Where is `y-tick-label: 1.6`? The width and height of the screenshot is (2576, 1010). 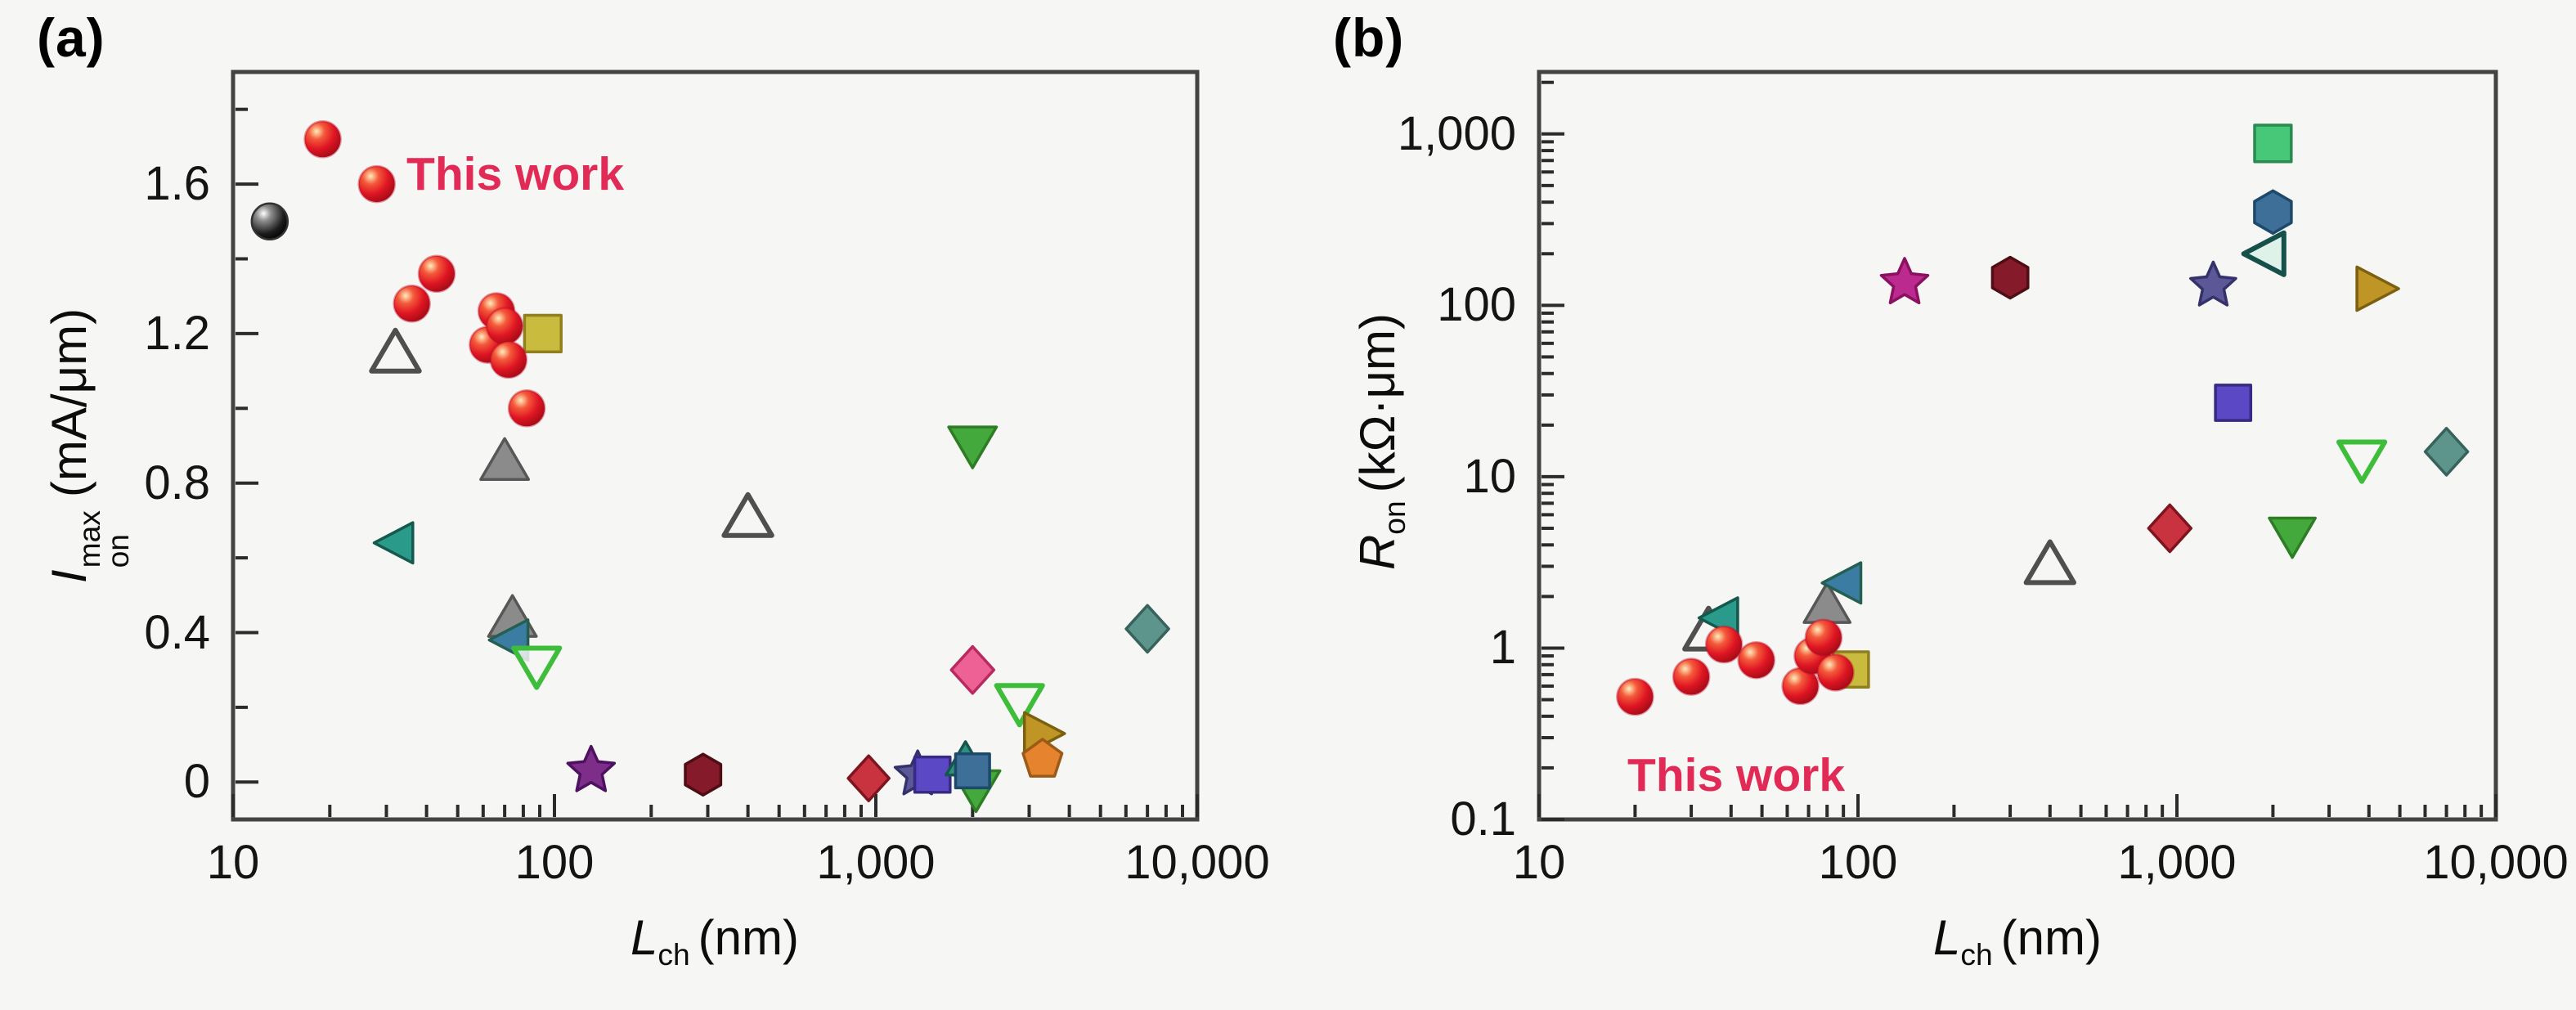
y-tick-label: 1.6 is located at coordinates (177, 184).